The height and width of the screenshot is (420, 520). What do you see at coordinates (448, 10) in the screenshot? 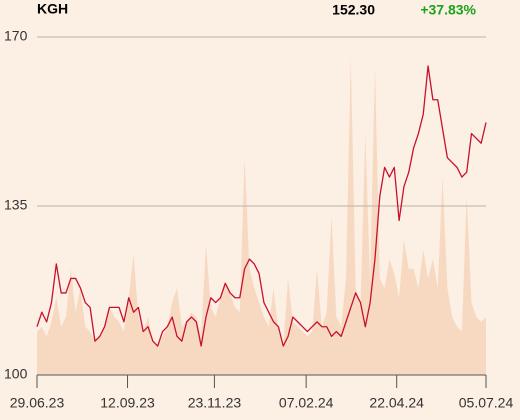
I see `price-change: +37.83%` at bounding box center [448, 10].